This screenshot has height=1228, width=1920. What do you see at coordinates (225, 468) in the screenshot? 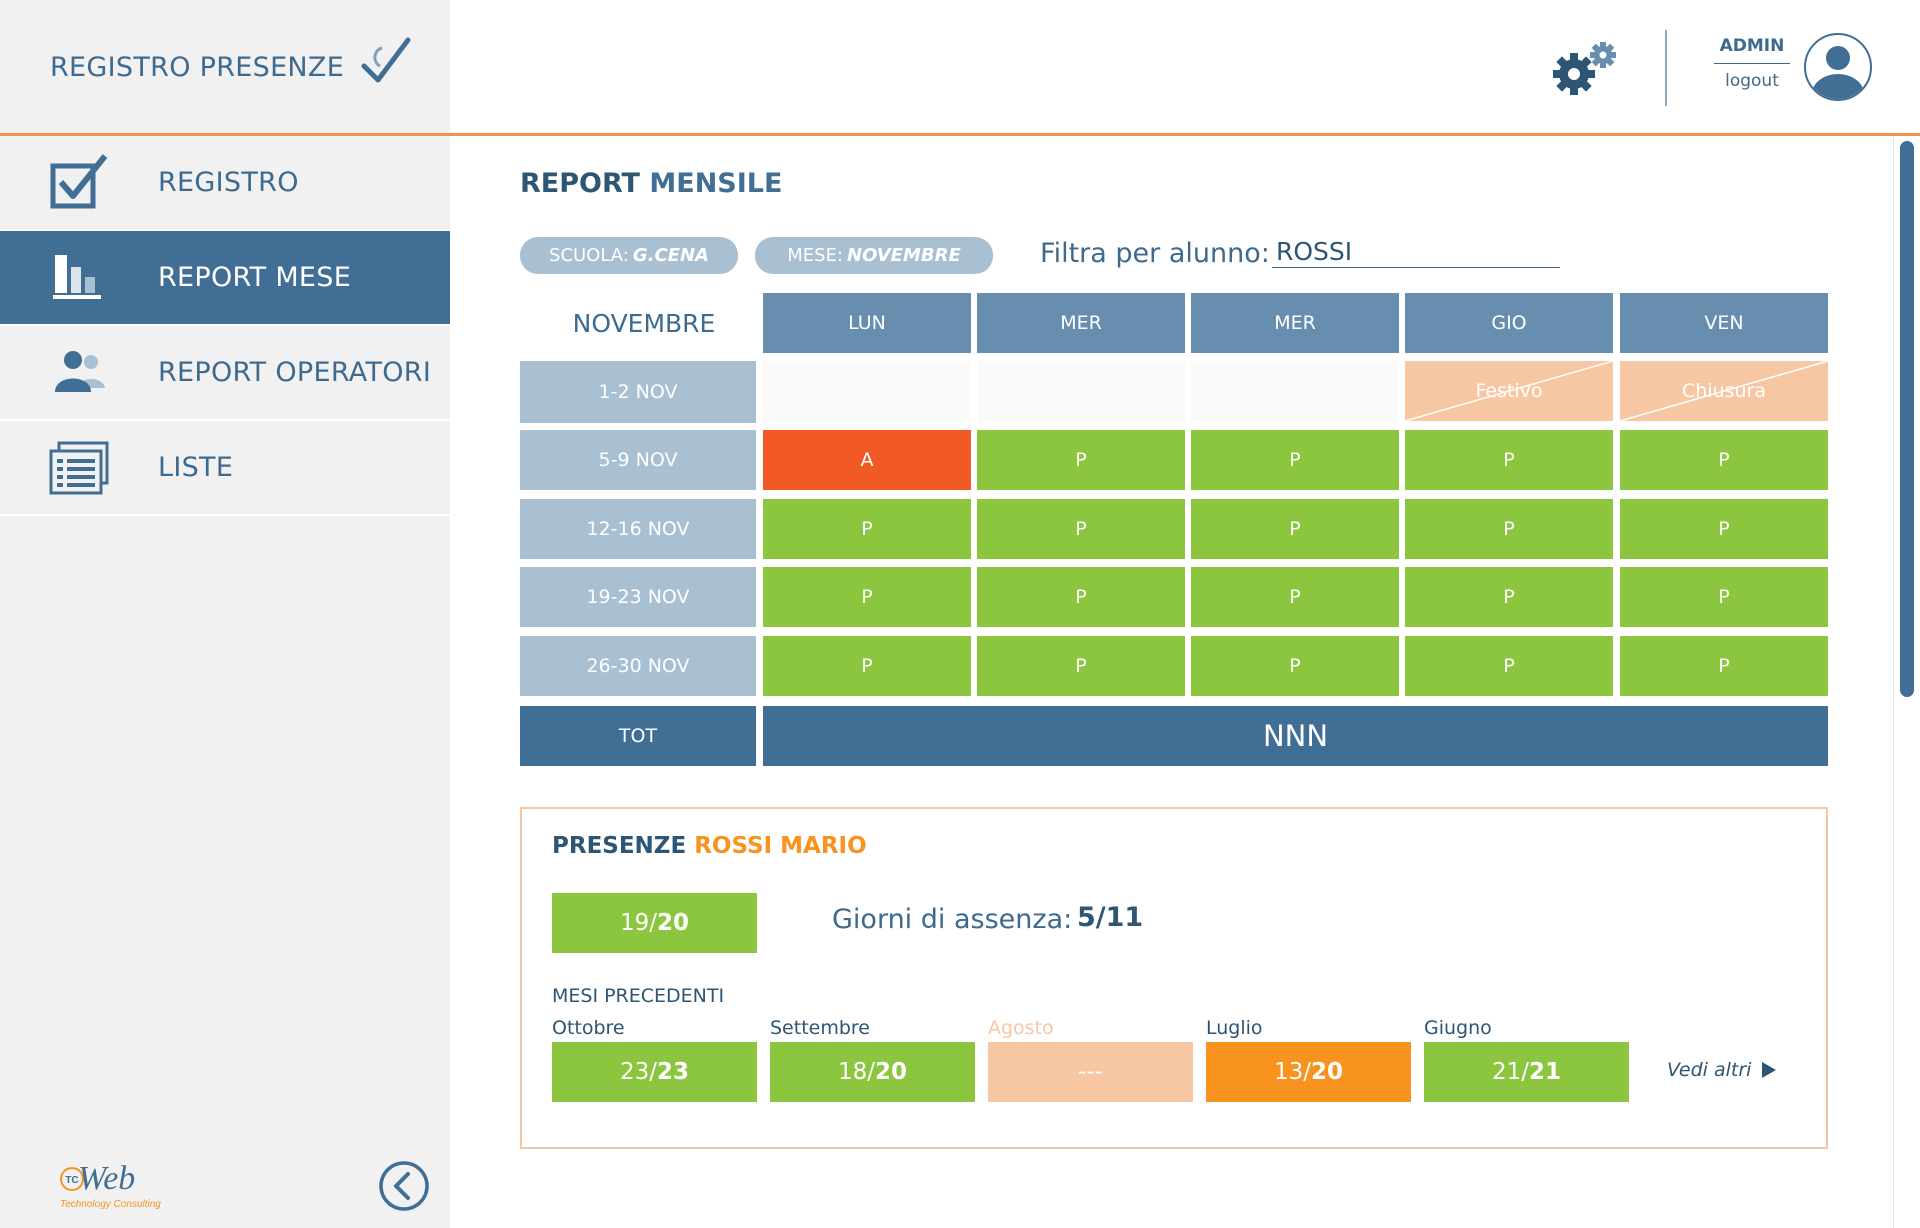
I see `sidebar-item-liste: LISTE` at bounding box center [225, 468].